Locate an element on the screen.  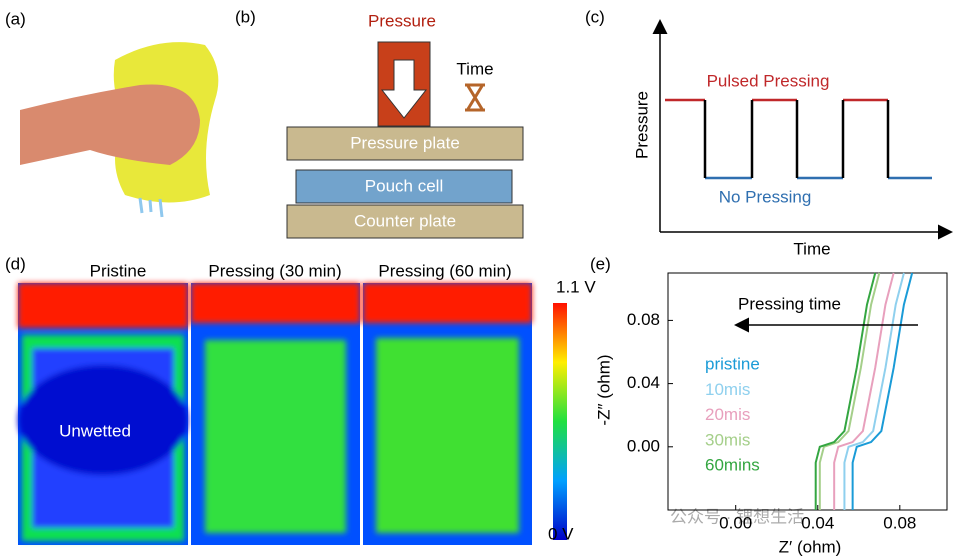
arrow is located at coordinates (404, 89).